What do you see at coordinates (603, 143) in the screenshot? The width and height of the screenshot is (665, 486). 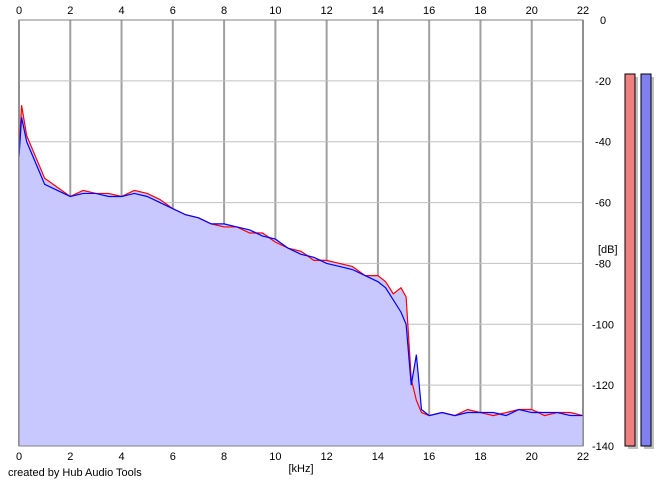 I see `y-tick-label: -40` at bounding box center [603, 143].